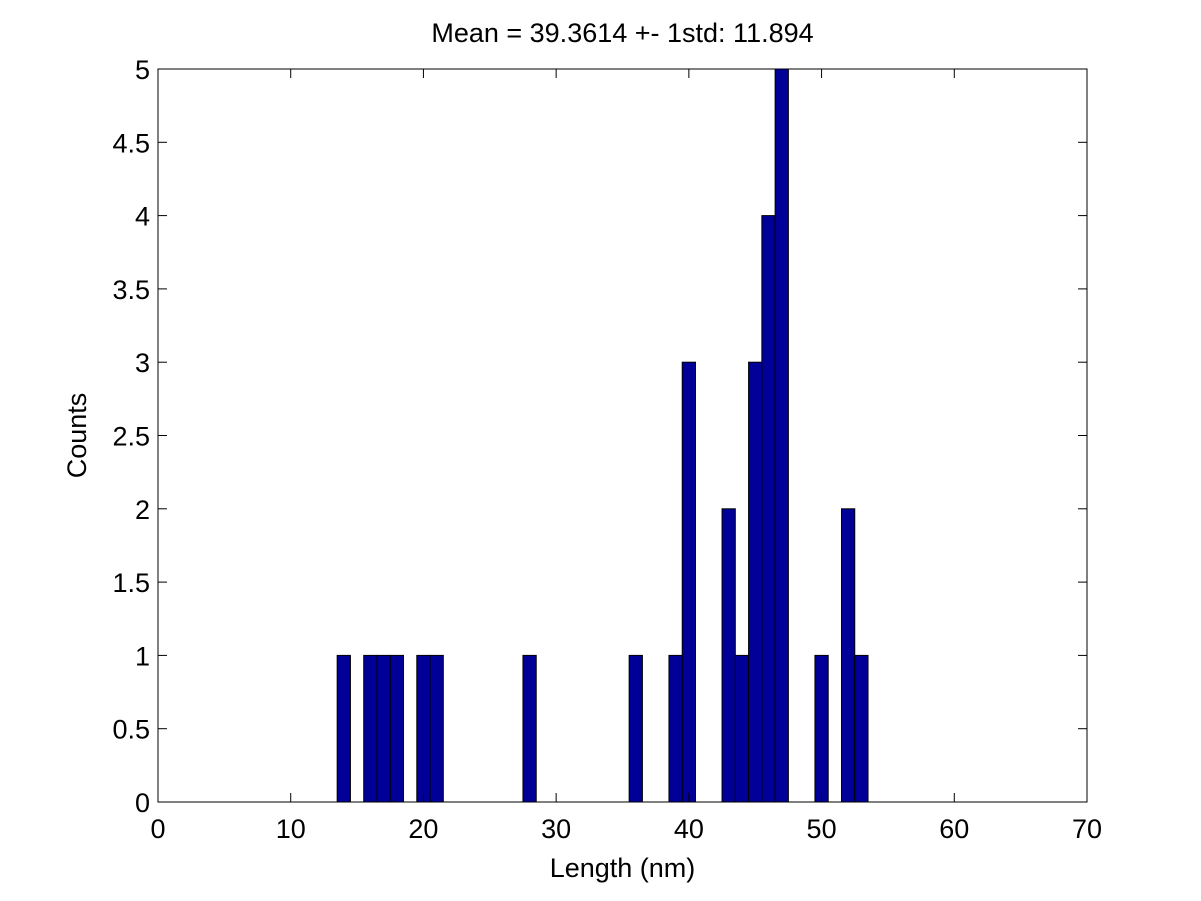 The height and width of the screenshot is (901, 1201). I want to click on x-tick-label: 40, so click(689, 829).